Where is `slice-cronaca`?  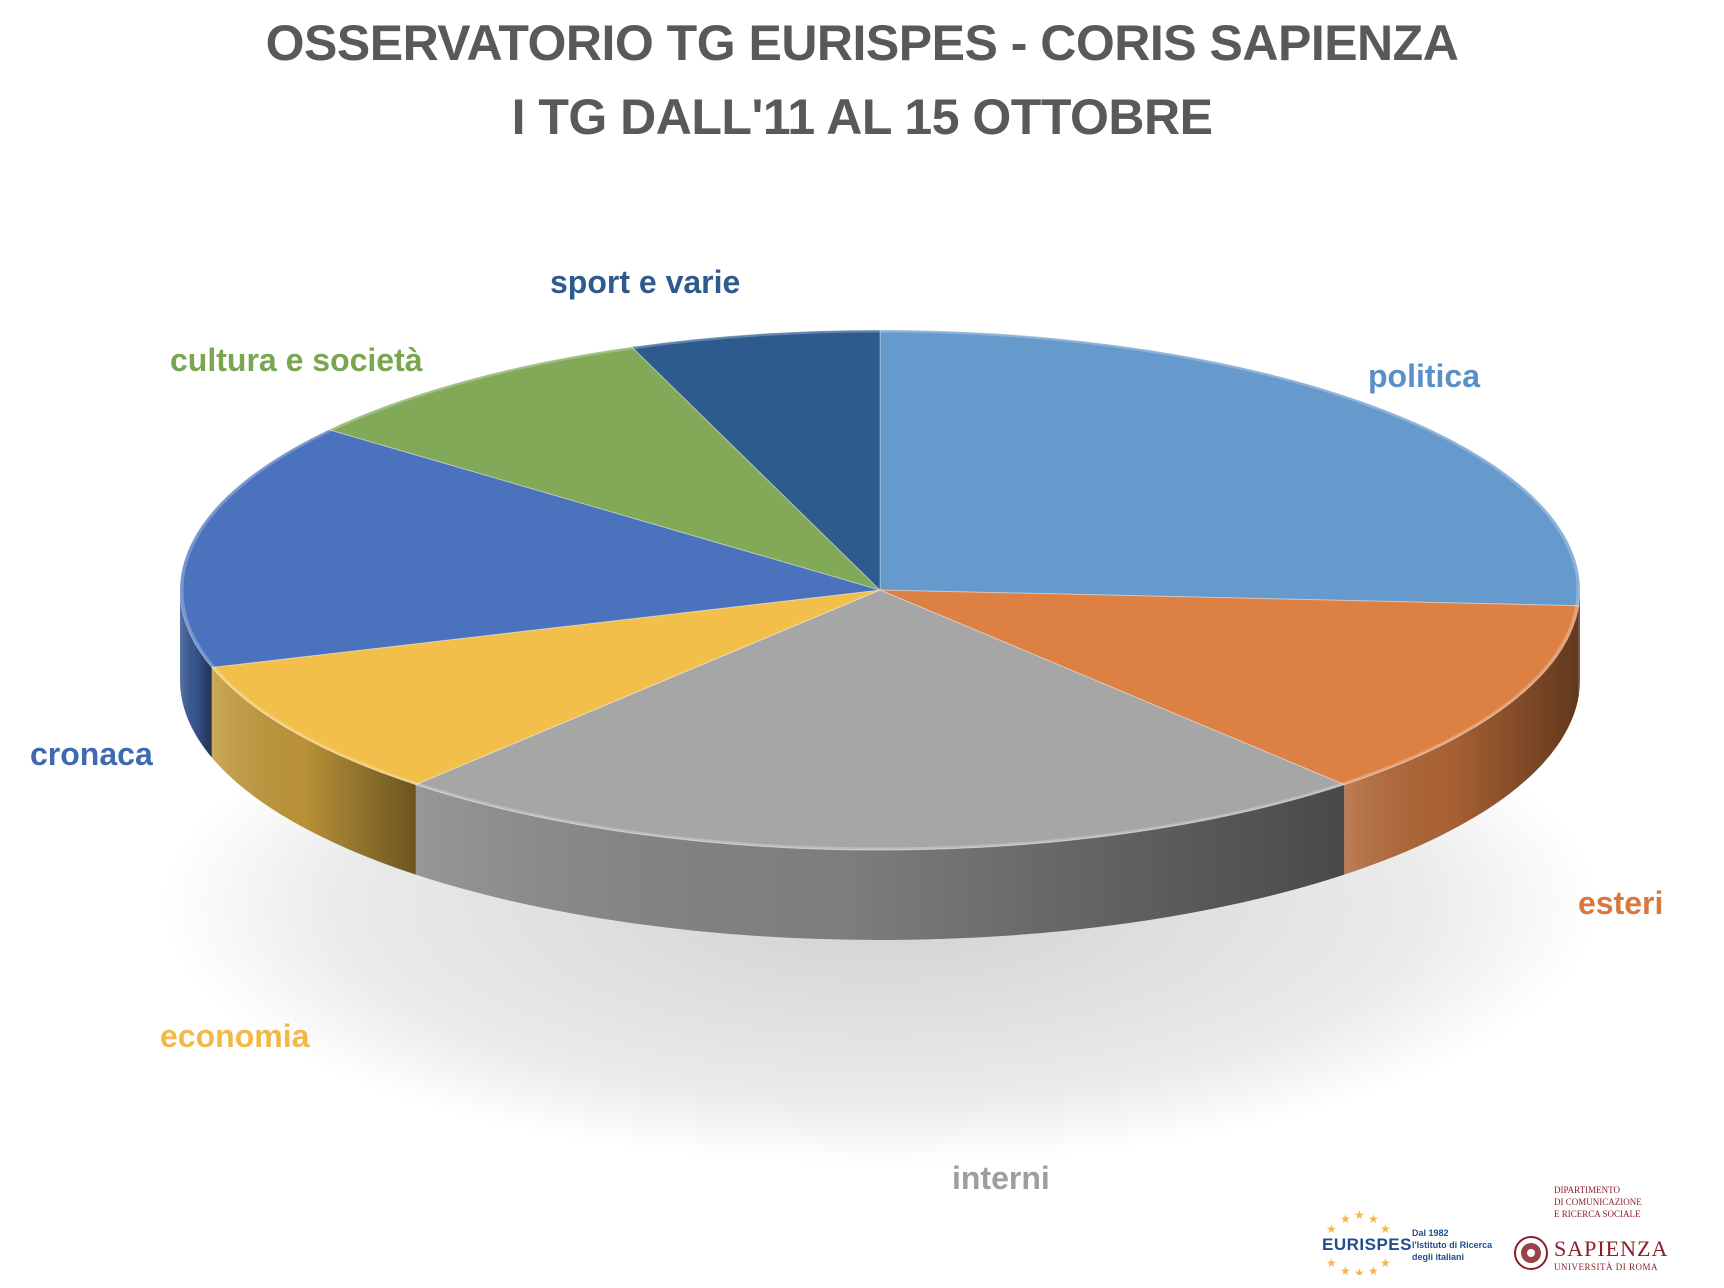
slice-cronaca is located at coordinates (530, 548).